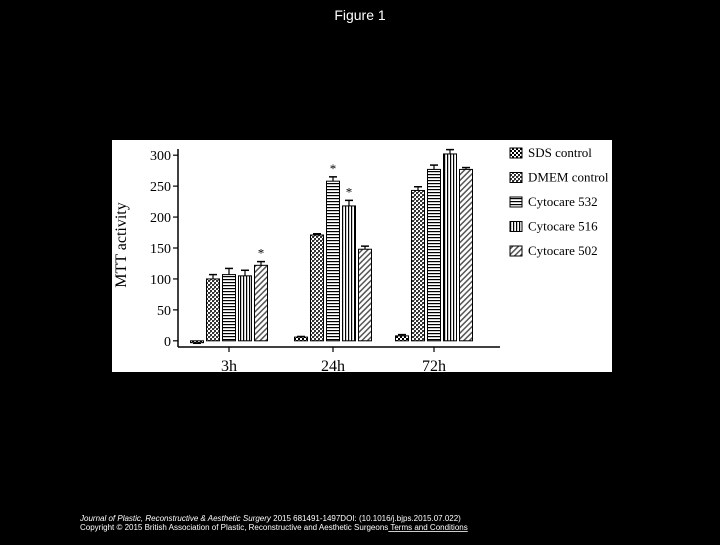 This screenshot has width=720, height=545. What do you see at coordinates (121, 244) in the screenshot?
I see `y-axis-label: MTT activity` at bounding box center [121, 244].